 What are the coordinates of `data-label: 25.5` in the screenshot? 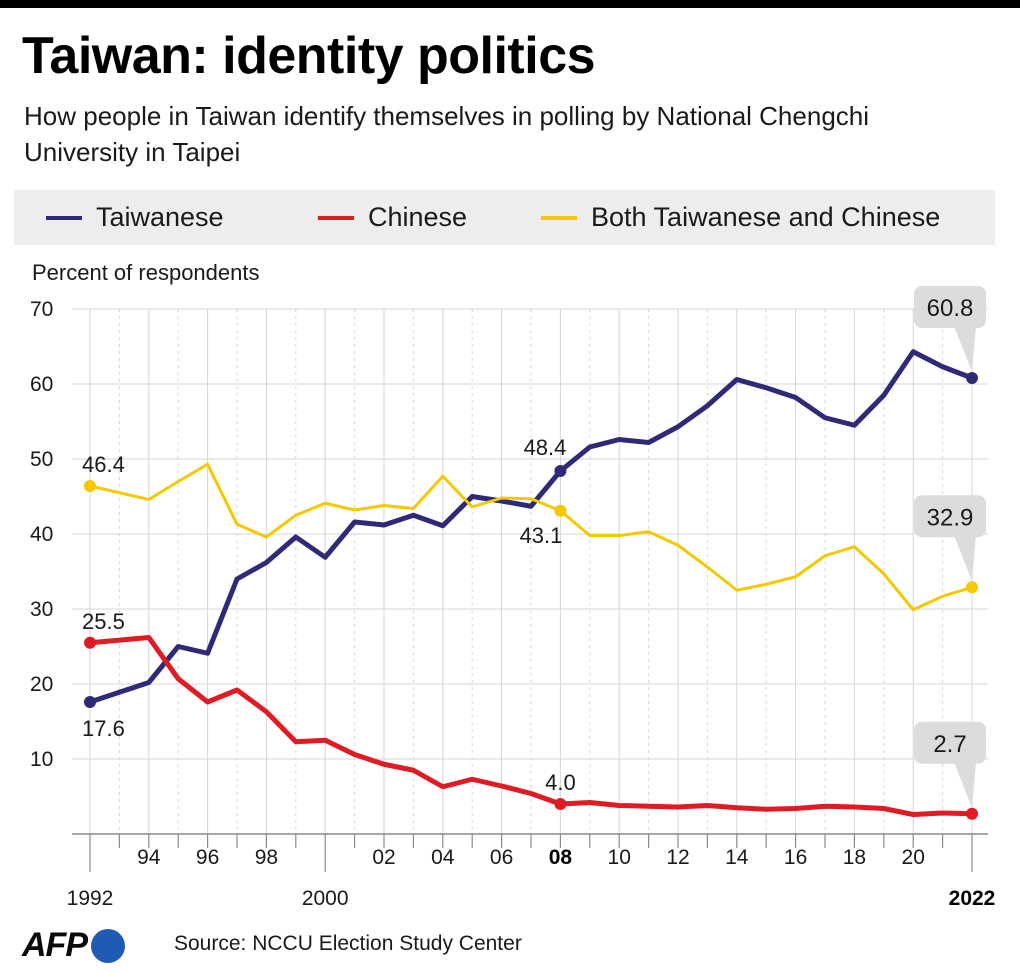 It's located at (103, 621).